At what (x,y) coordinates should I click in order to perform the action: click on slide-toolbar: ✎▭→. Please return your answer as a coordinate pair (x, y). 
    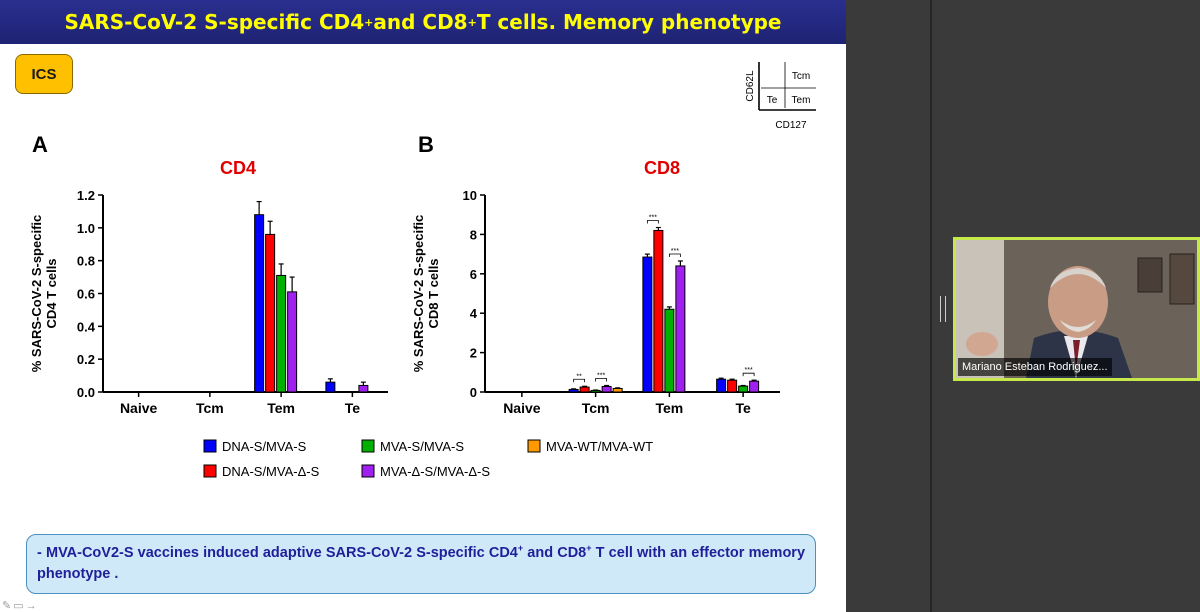
    Looking at the image, I should click on (52, 606).